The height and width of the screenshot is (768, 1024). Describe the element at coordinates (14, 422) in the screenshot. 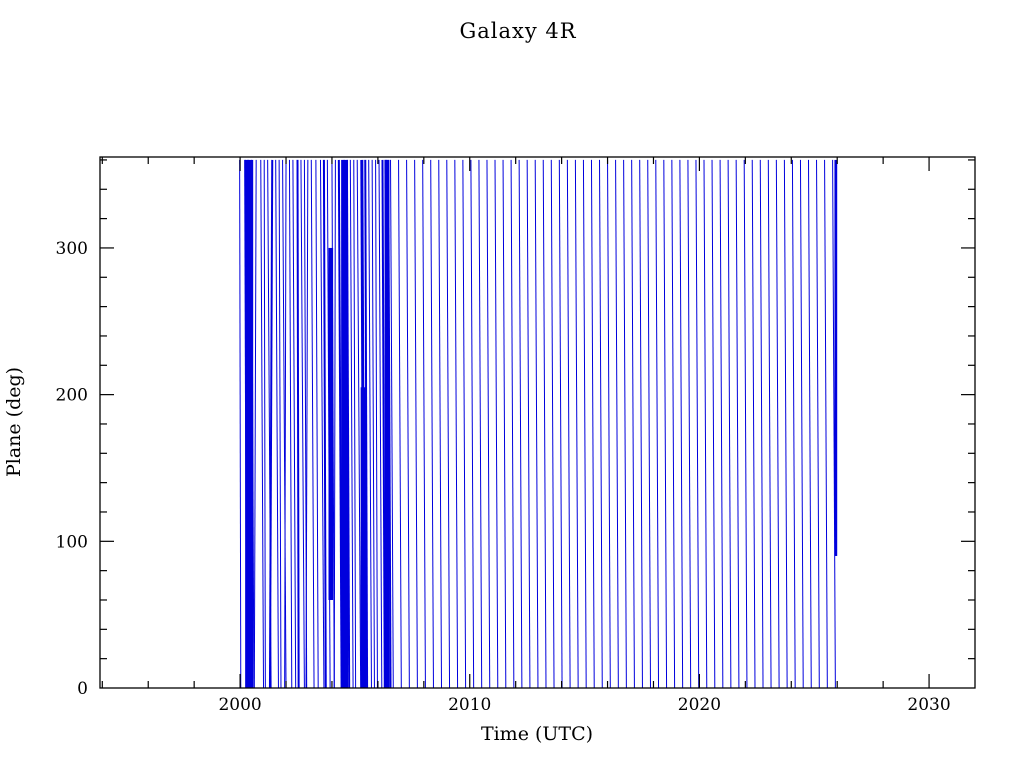

I see `y-axis-label: Plane (deg)` at that location.